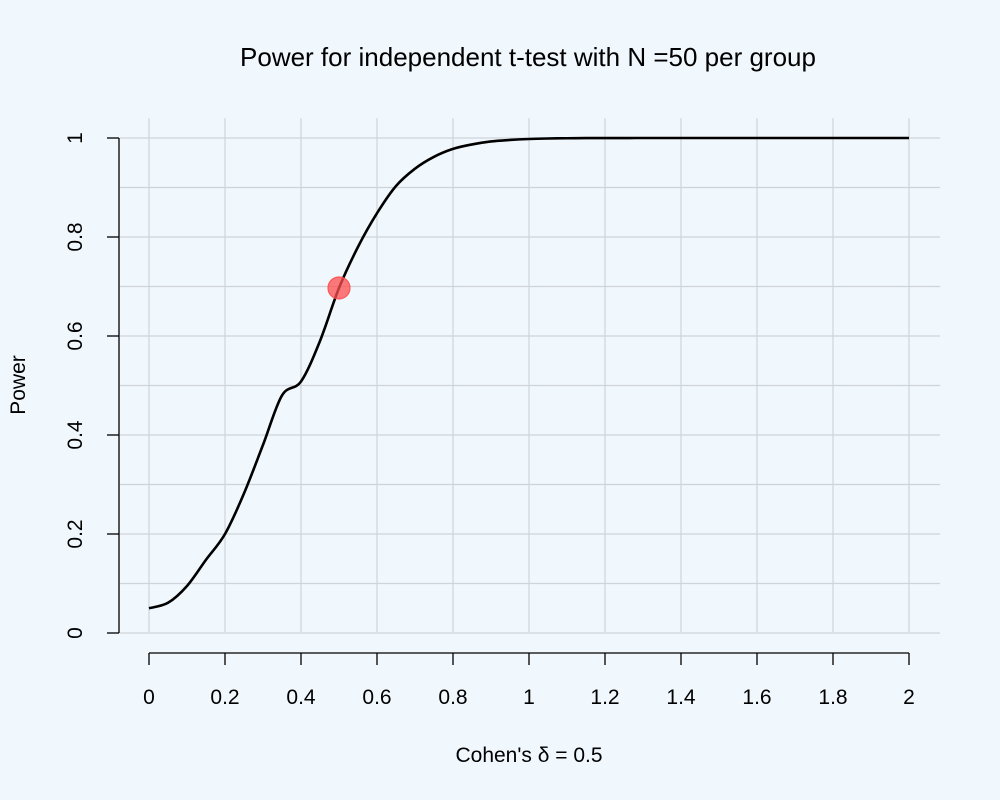  What do you see at coordinates (18, 385) in the screenshot?
I see `y-axis-label: Power` at bounding box center [18, 385].